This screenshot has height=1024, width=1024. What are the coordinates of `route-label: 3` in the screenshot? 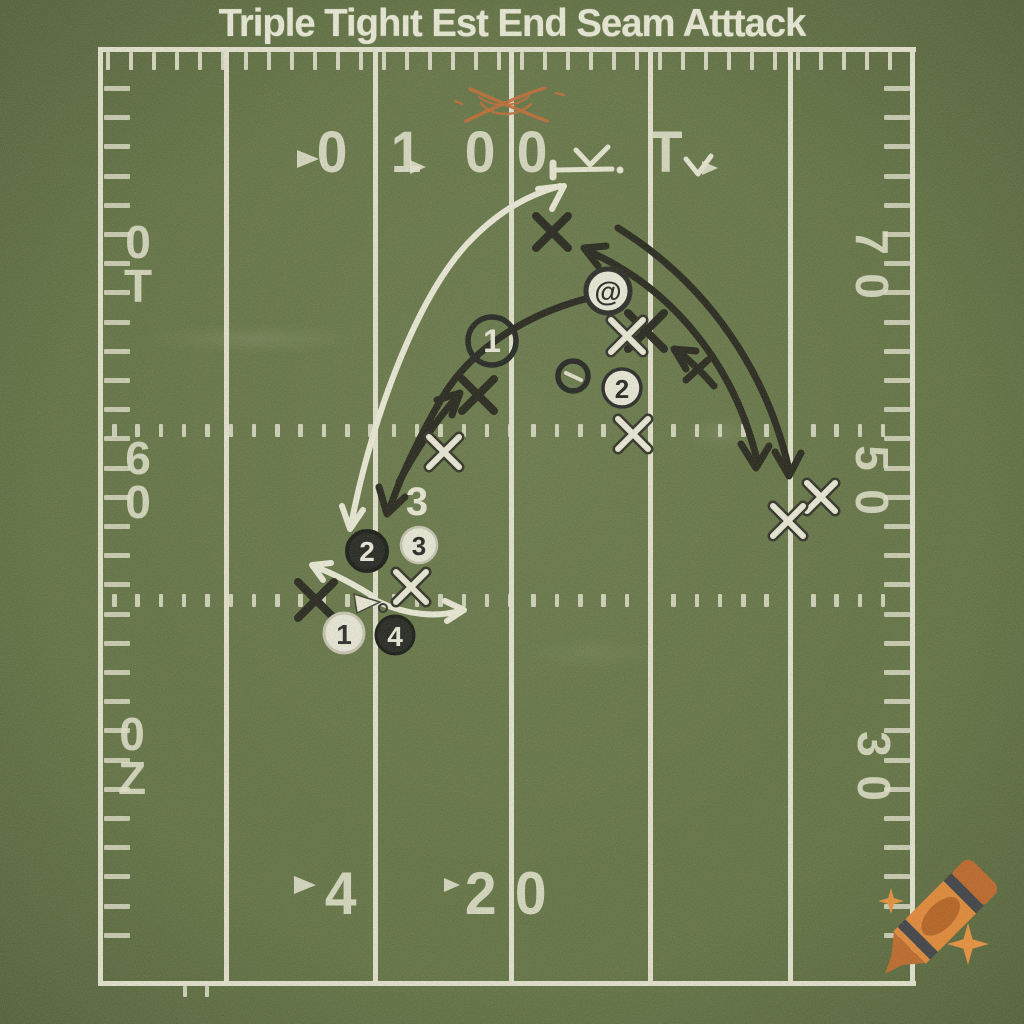 It's located at (417, 502).